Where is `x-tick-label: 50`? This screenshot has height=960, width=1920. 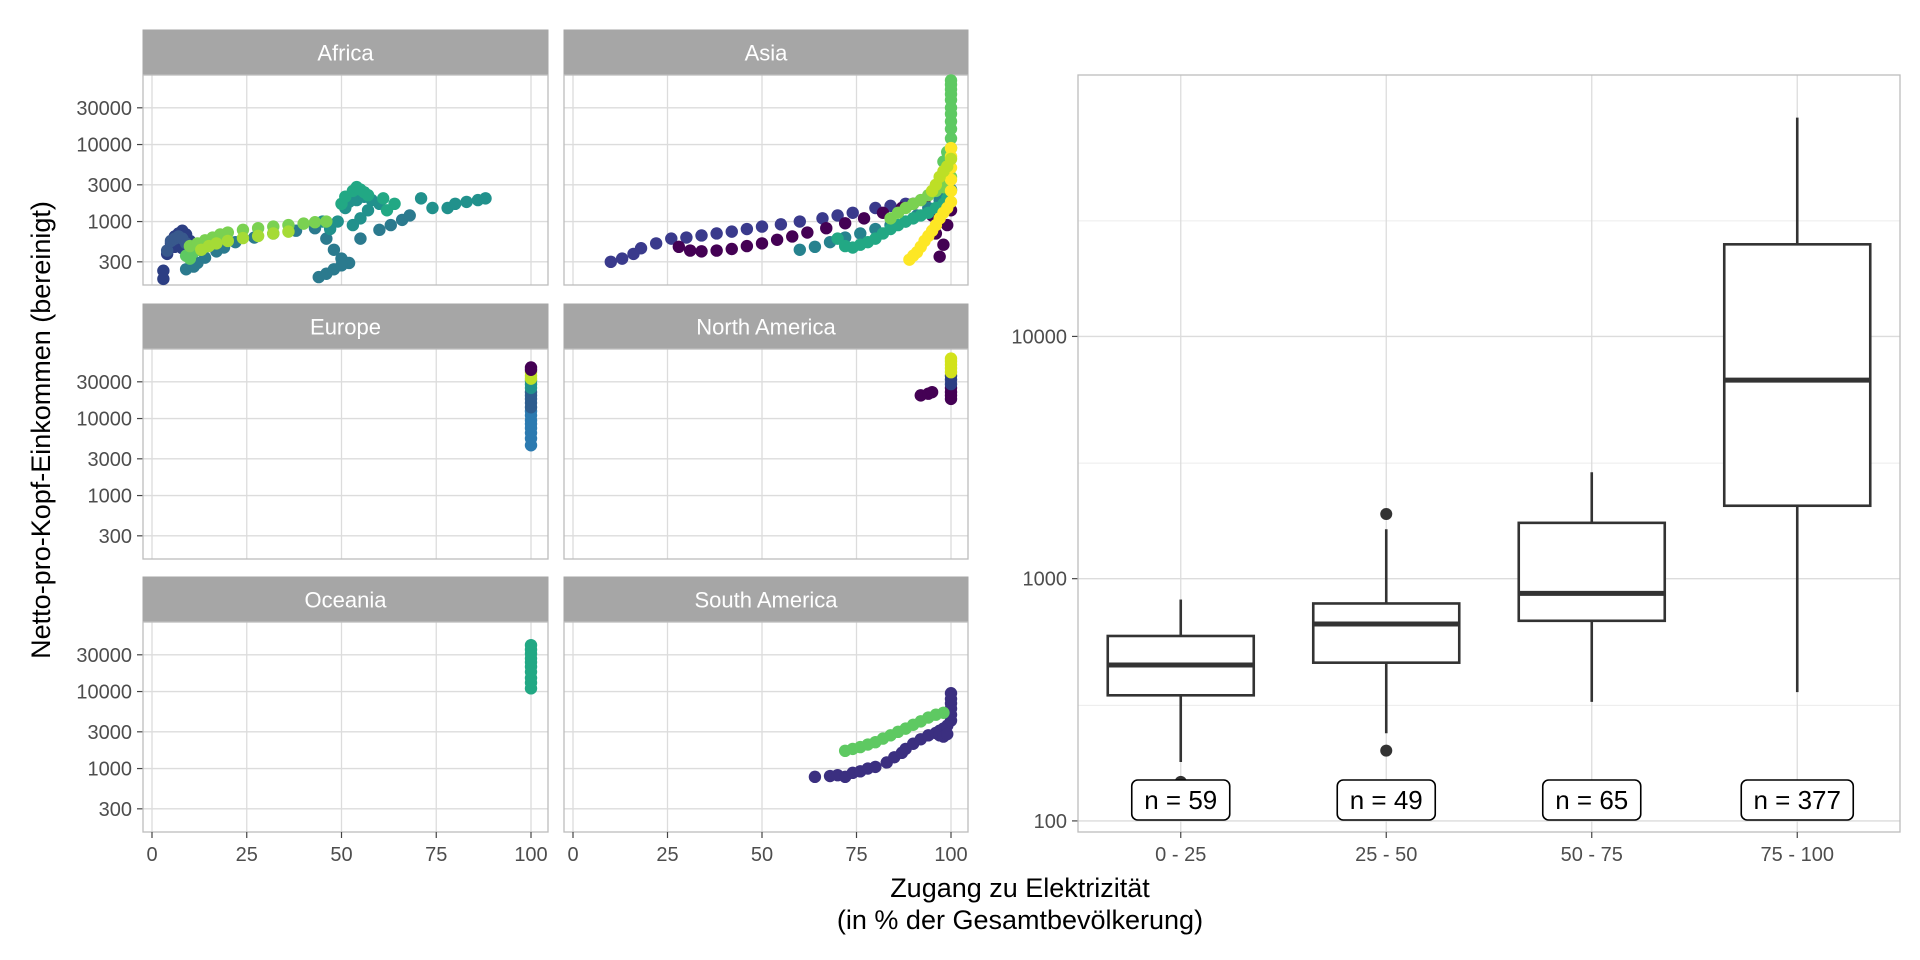 x-tick-label: 50 is located at coordinates (341, 855).